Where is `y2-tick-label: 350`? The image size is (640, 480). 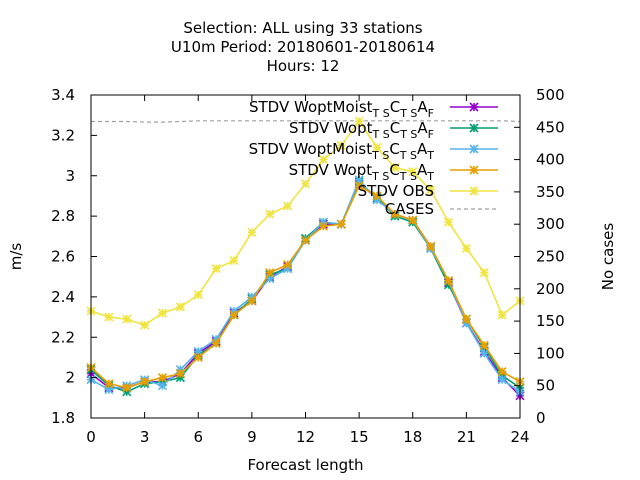
y2-tick-label: 350 is located at coordinates (550, 192).